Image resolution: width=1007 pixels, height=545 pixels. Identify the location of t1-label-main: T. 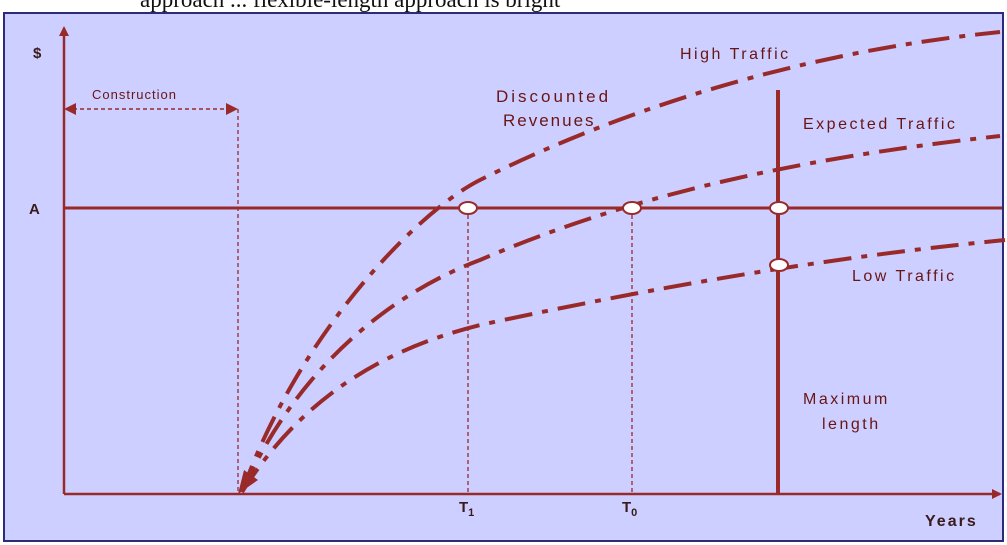
(463, 507).